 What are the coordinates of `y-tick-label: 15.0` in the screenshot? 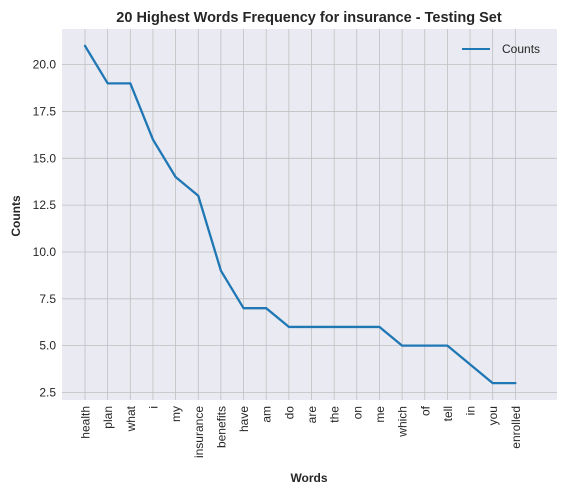 It's located at (45, 158).